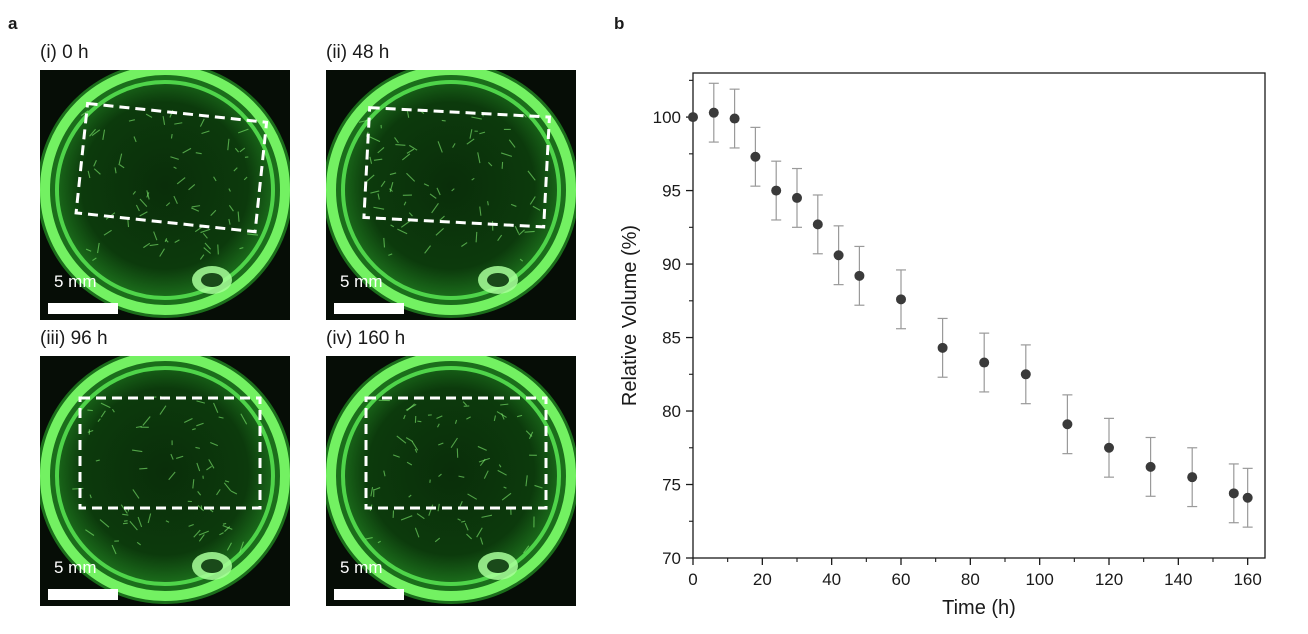 The height and width of the screenshot is (634, 1308). Describe the element at coordinates (667, 117) in the screenshot. I see `y-tick-label: 100` at that location.